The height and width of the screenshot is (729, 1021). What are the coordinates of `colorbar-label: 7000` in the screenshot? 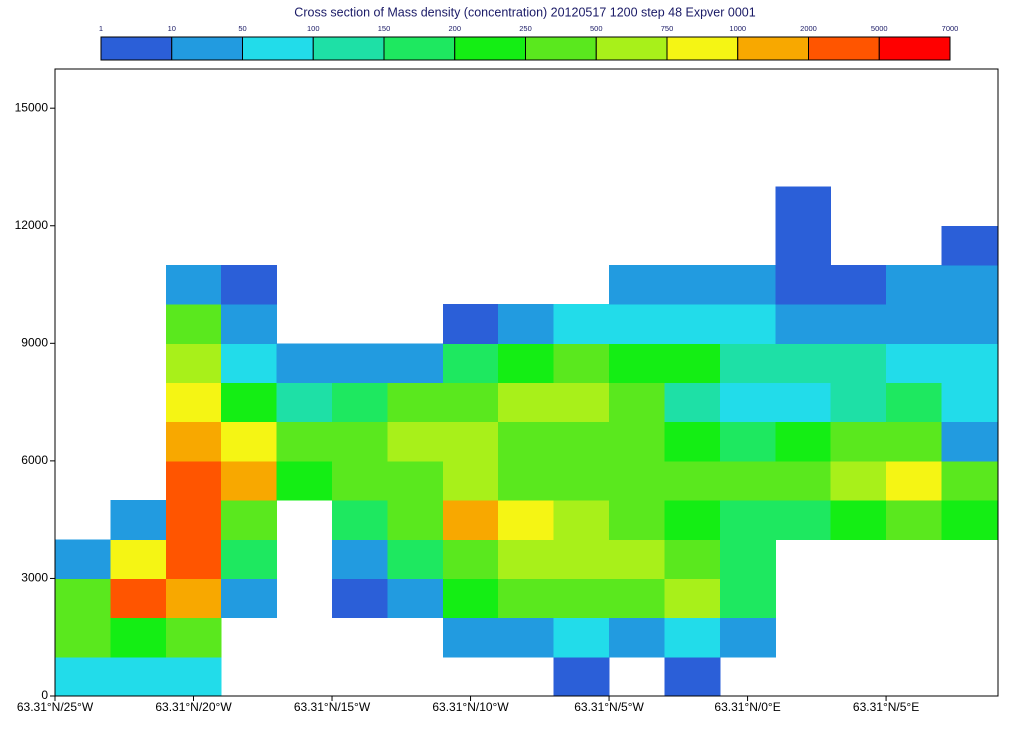 It's located at (950, 28).